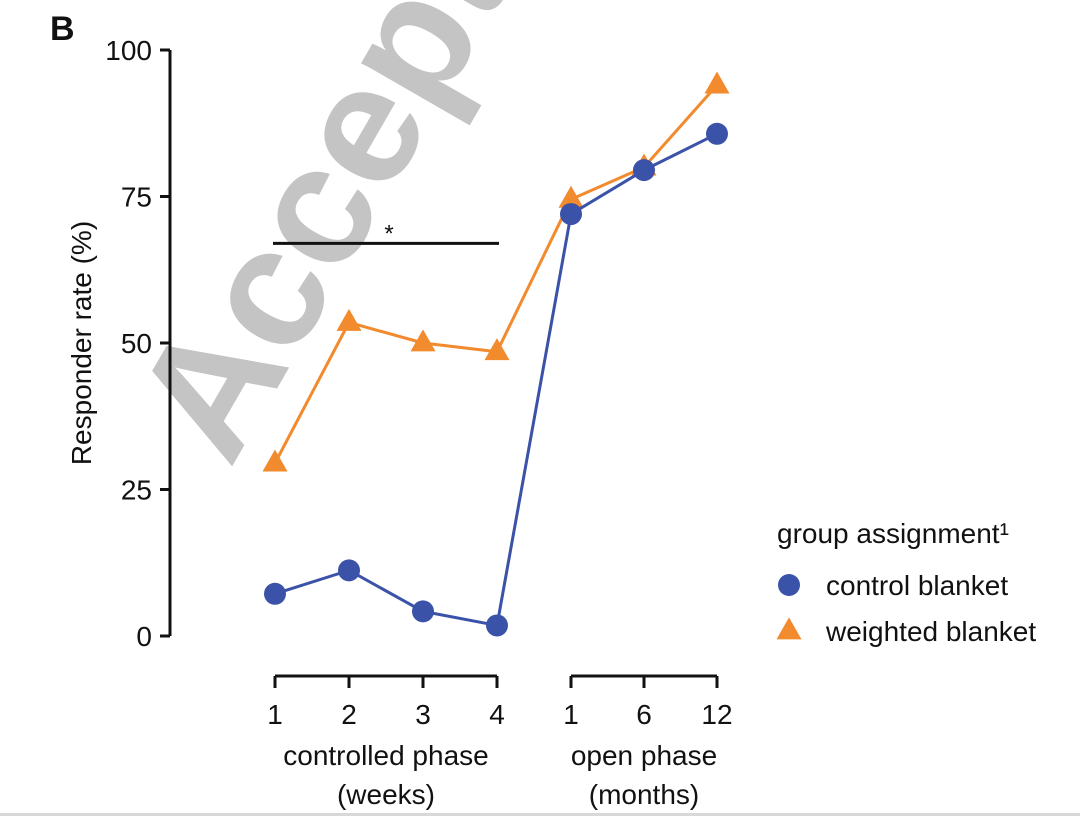 The image size is (1080, 816). I want to click on y-tick-label: 0, so click(144, 636).